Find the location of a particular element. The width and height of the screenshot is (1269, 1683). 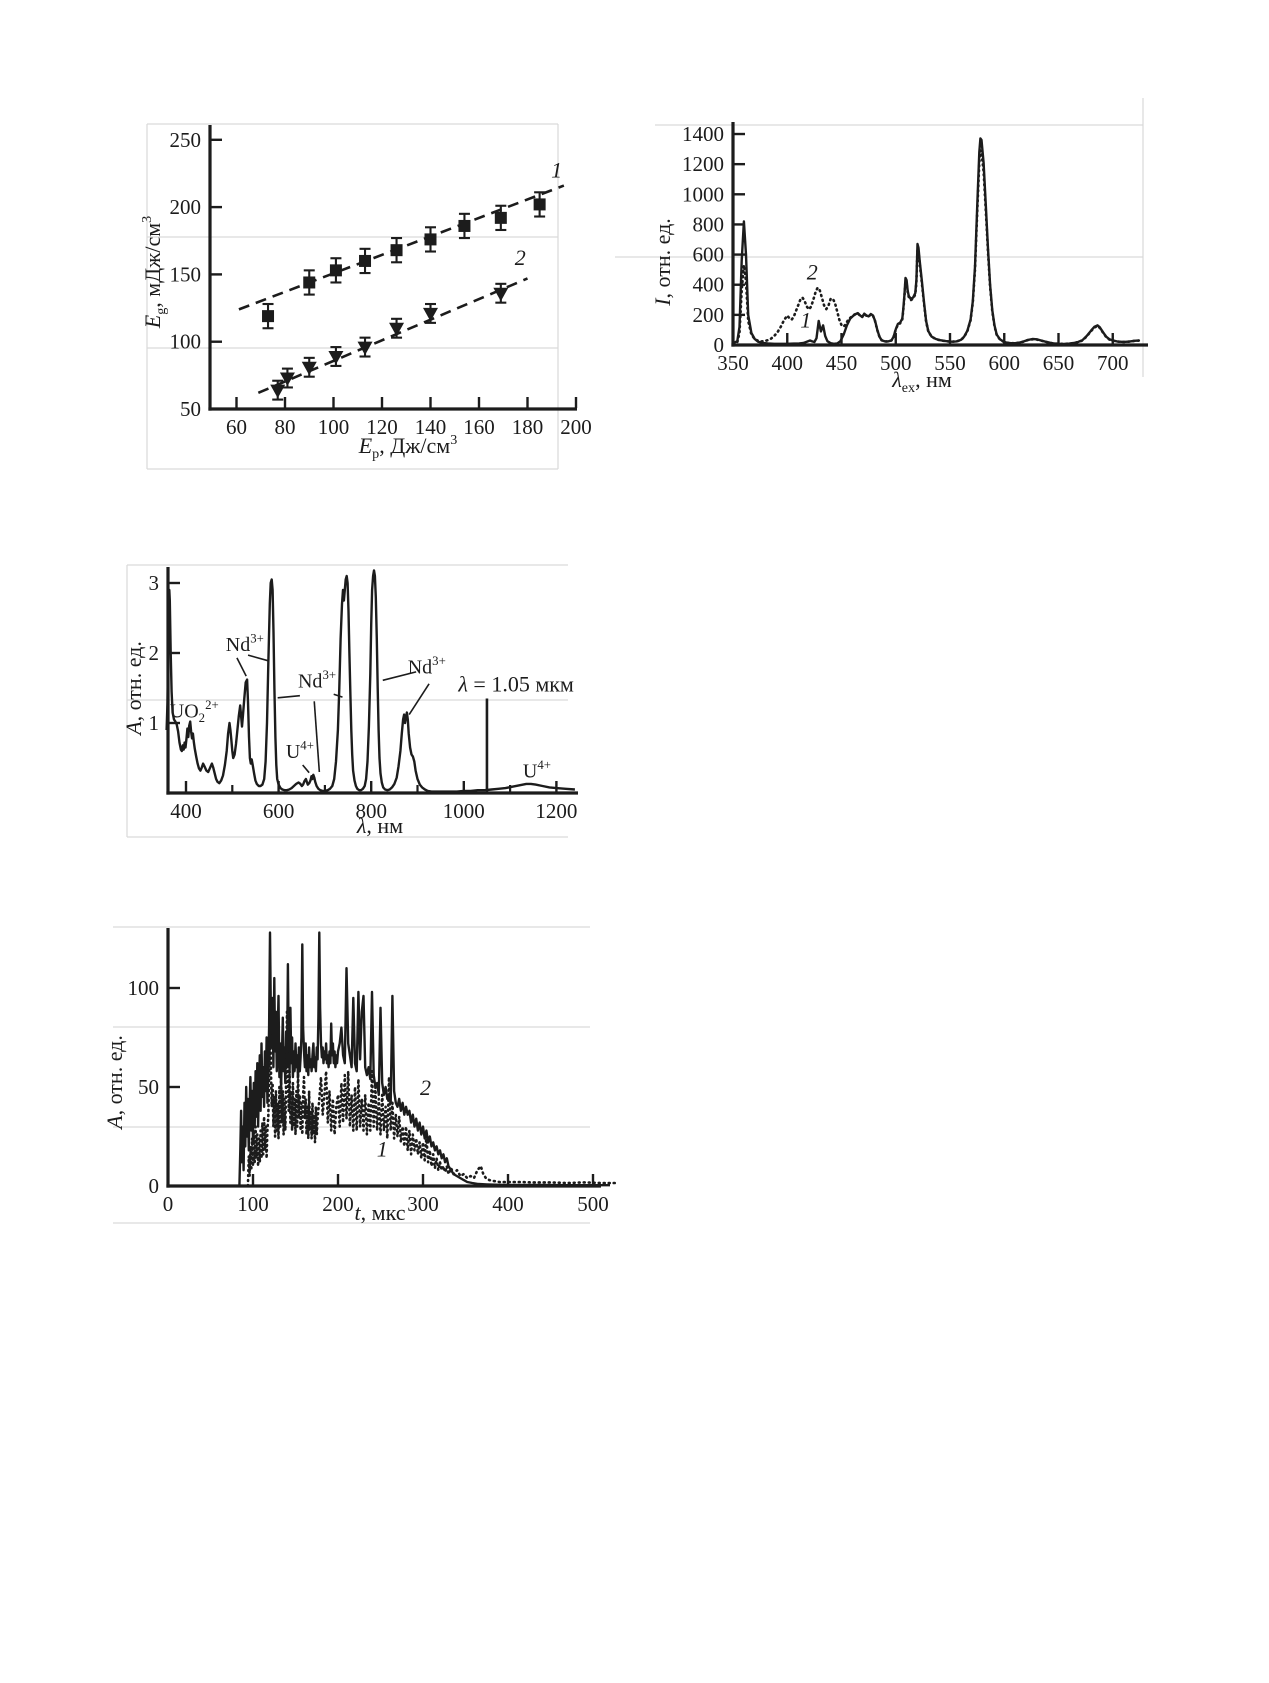

x-tick-label: 1000 is located at coordinates (464, 811).